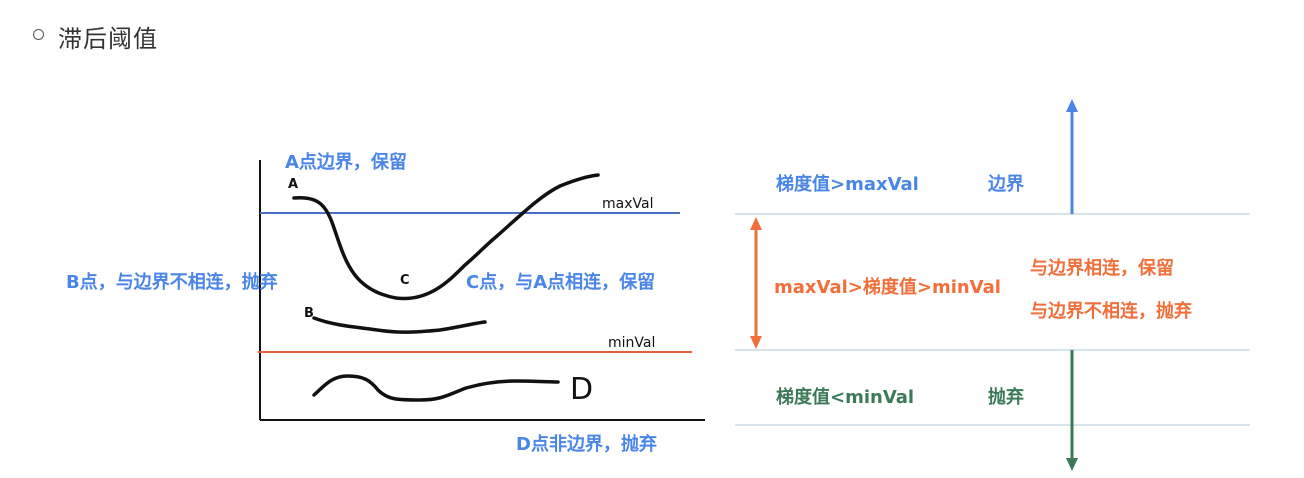 The width and height of the screenshot is (1304, 478). I want to click on down-arrowhead-icon, so click(1072, 464).